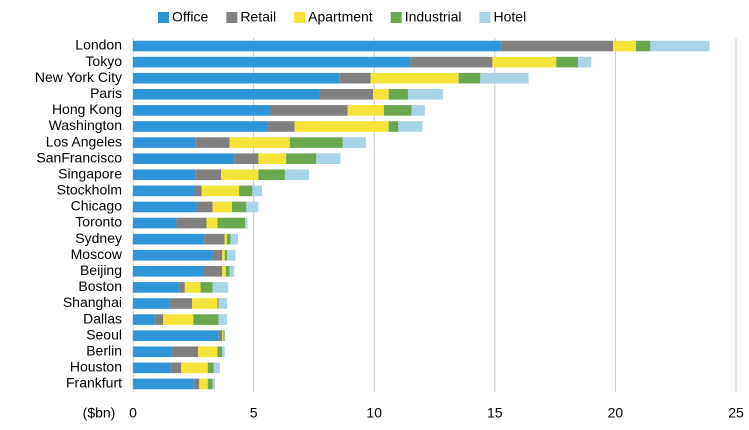 The height and width of the screenshot is (430, 749). Describe the element at coordinates (100, 286) in the screenshot. I see `y-tick-label: Boston` at that location.